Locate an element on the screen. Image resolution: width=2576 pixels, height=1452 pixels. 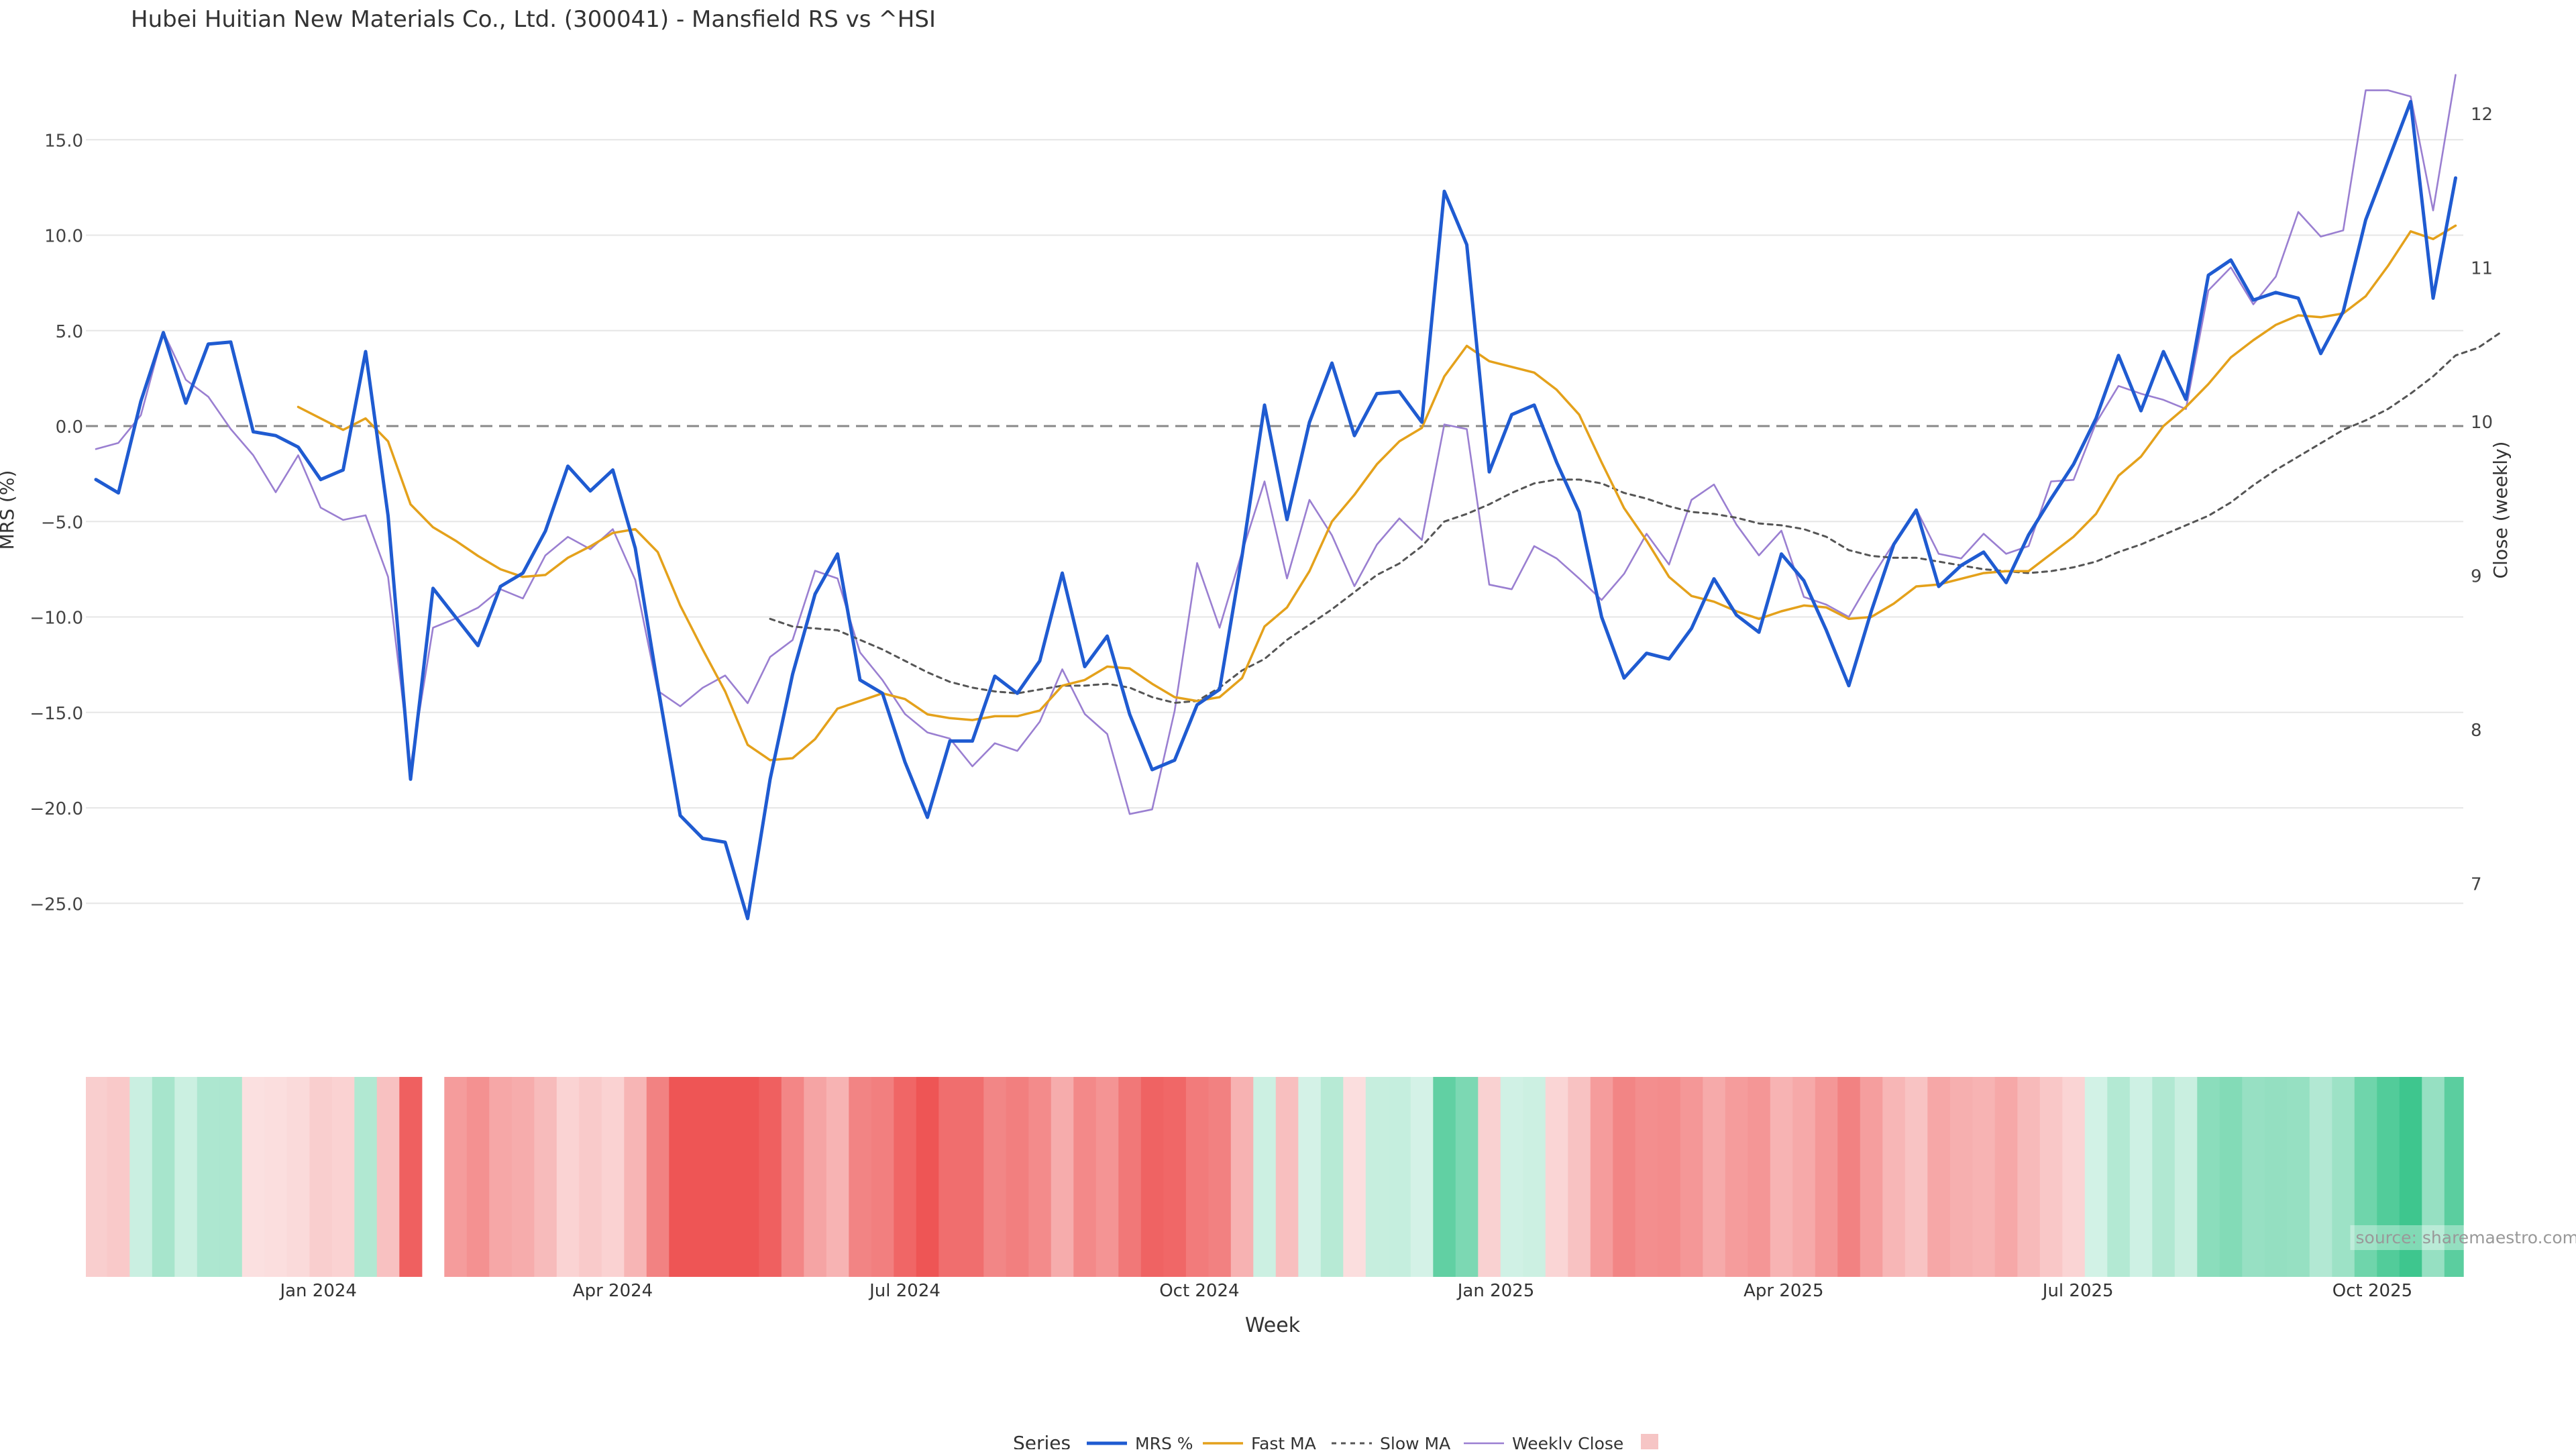
y-tick-label: −5.0 is located at coordinates (62, 523).